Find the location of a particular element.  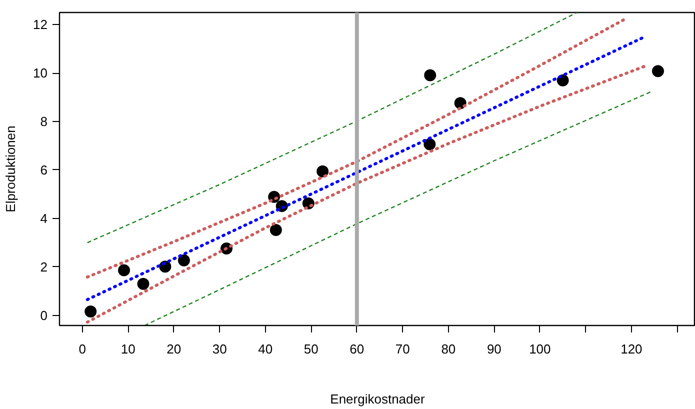

y-tick-label: 0 is located at coordinates (44, 315).